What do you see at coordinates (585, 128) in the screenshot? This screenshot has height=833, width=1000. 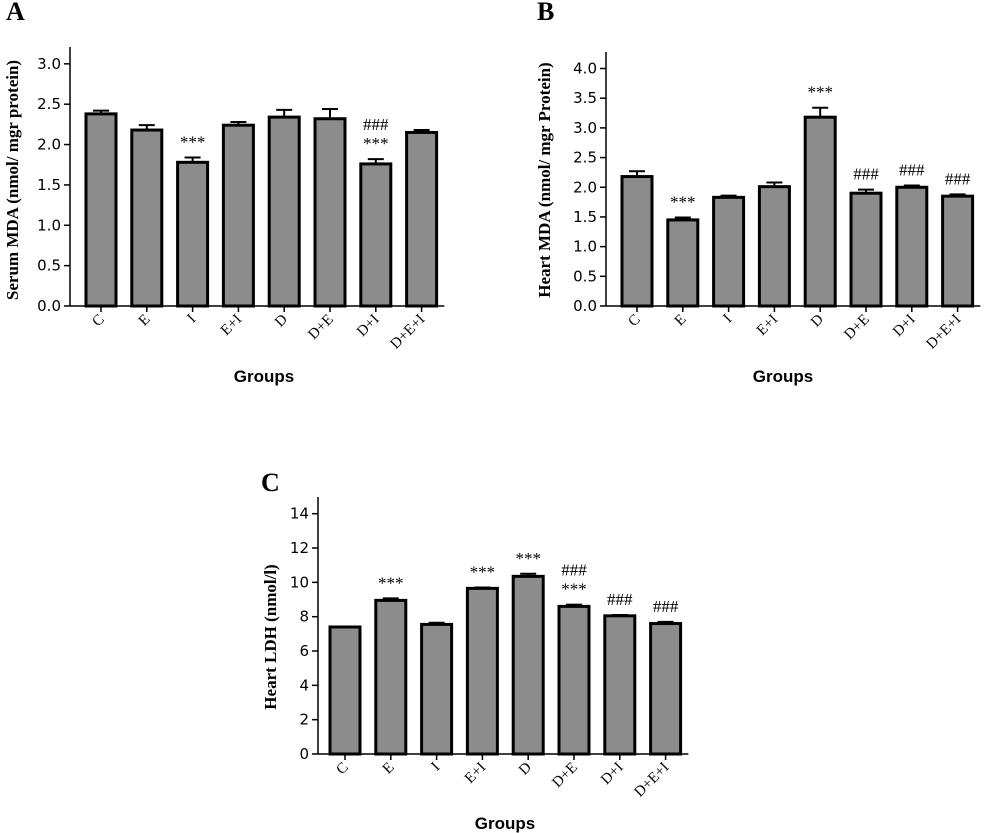 I see `panel-b-y-tick-label: 3.0` at bounding box center [585, 128].